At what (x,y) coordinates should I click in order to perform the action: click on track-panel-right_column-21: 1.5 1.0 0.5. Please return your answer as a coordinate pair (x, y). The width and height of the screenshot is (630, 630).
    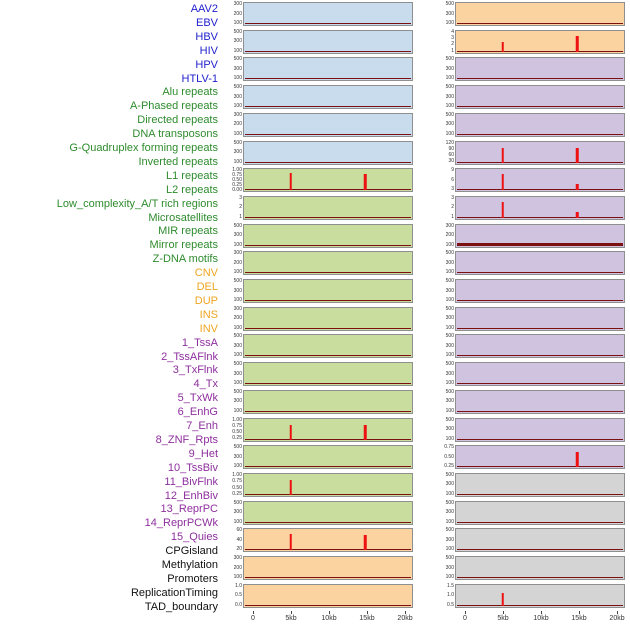
    Looking at the image, I should click on (536, 595).